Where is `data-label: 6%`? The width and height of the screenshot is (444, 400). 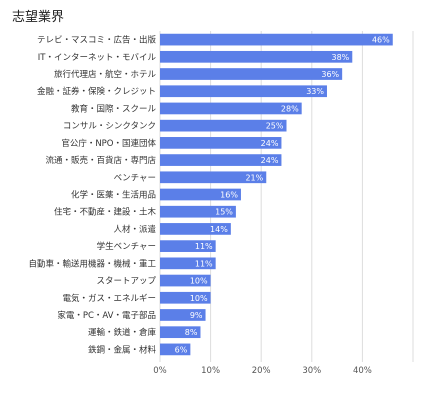 data-label: 6% is located at coordinates (181, 349).